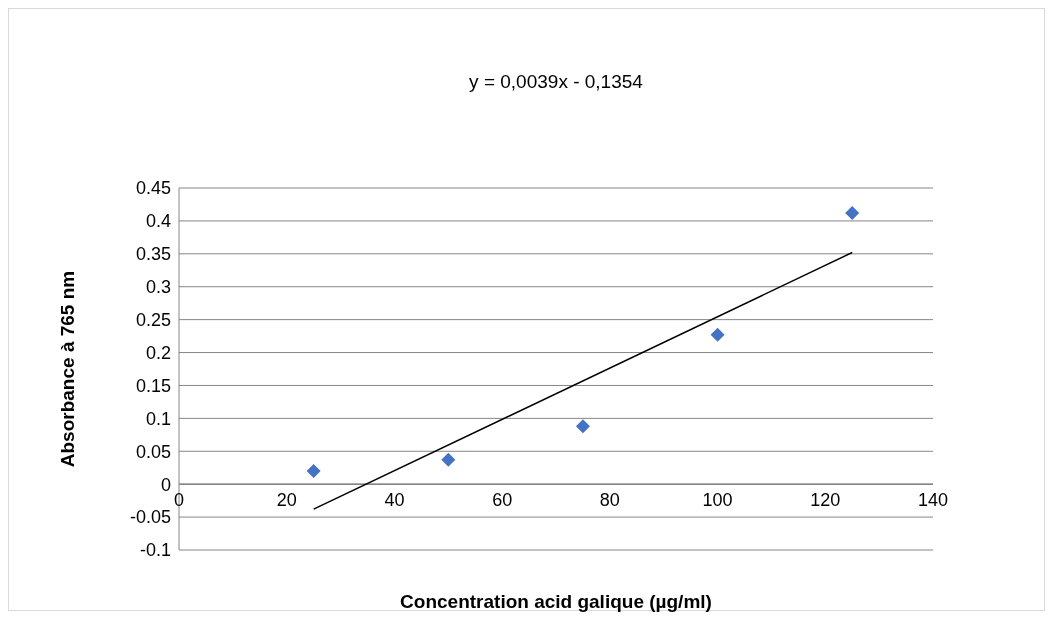 This screenshot has height=619, width=1053. I want to click on y-tick-label: 0.45, so click(153, 188).